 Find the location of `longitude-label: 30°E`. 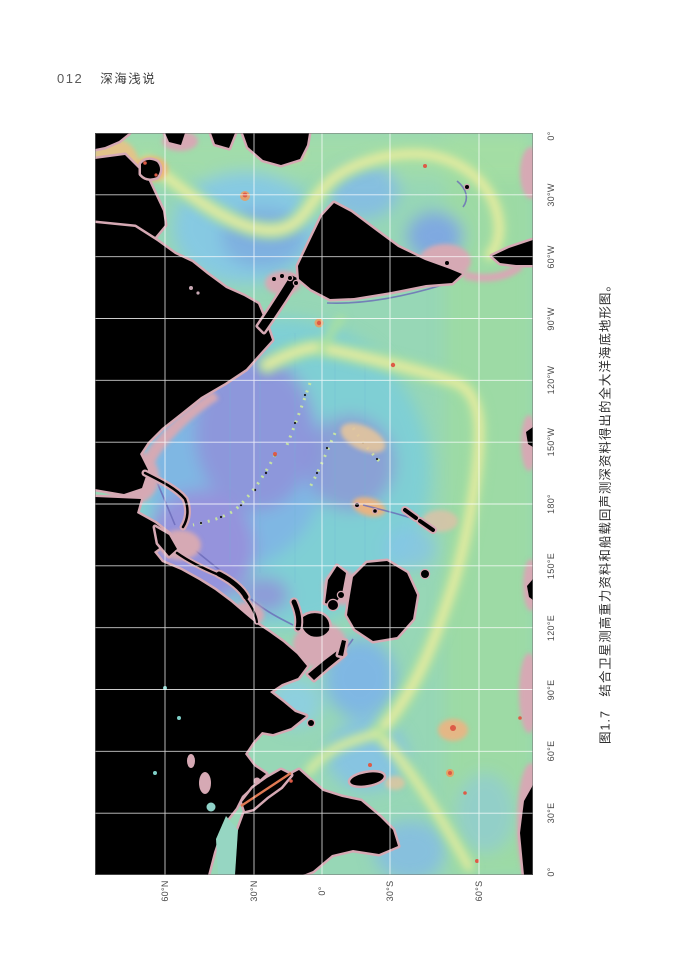

longitude-label: 30°E is located at coordinates (551, 813).